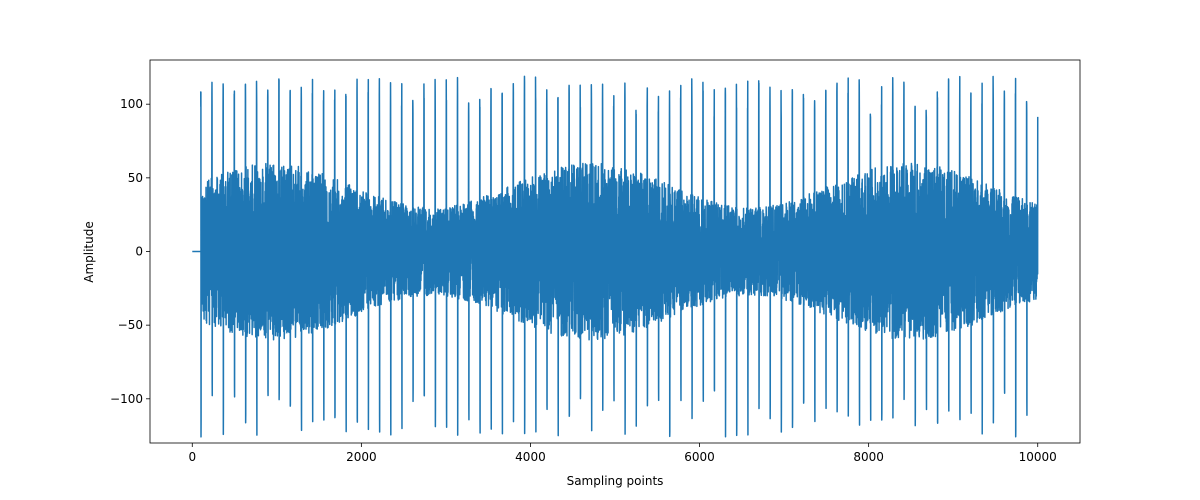  Describe the element at coordinates (126, 399) in the screenshot. I see `y-tick-label: −100` at that location.